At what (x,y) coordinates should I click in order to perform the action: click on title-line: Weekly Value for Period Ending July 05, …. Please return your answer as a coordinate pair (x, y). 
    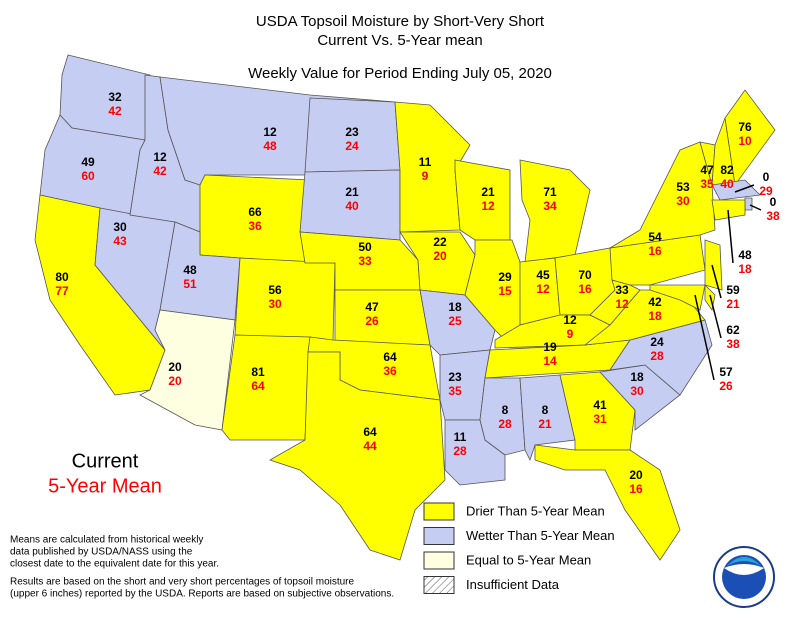
    Looking at the image, I should click on (400, 73).